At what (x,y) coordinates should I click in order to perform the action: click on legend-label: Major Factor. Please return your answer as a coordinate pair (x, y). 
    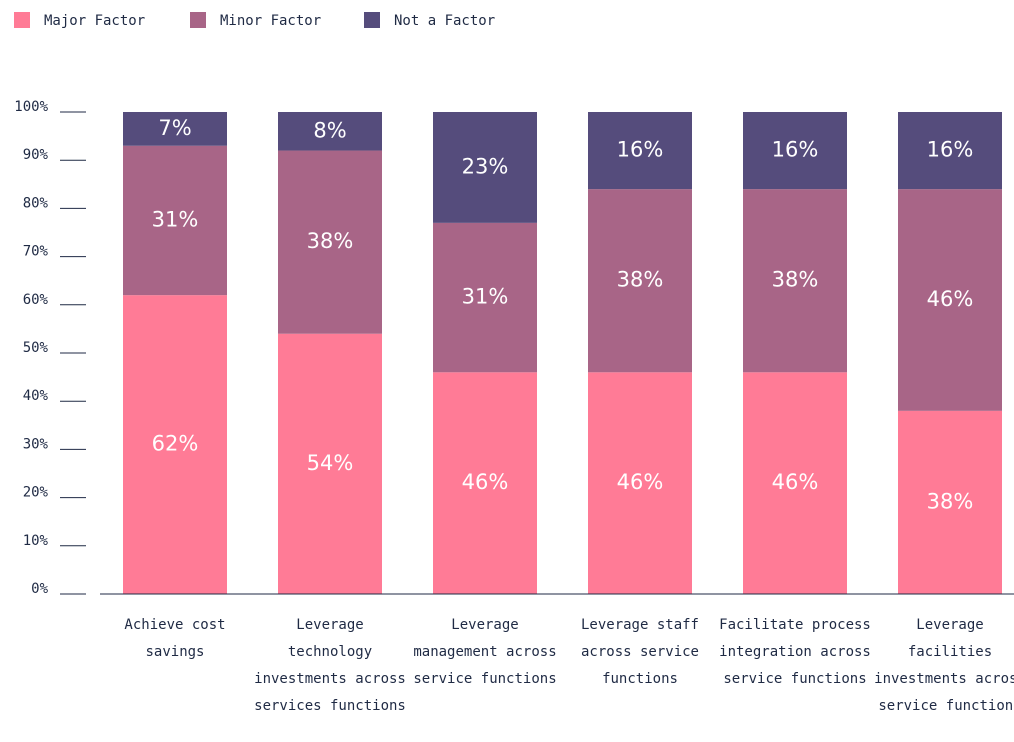
    Looking at the image, I should click on (94, 21).